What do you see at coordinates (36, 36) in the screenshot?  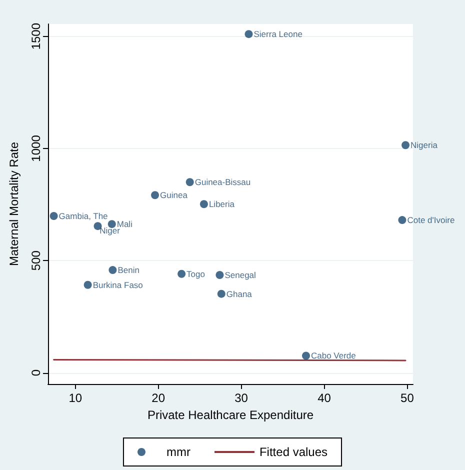 I see `y-tick-label: 1500` at bounding box center [36, 36].